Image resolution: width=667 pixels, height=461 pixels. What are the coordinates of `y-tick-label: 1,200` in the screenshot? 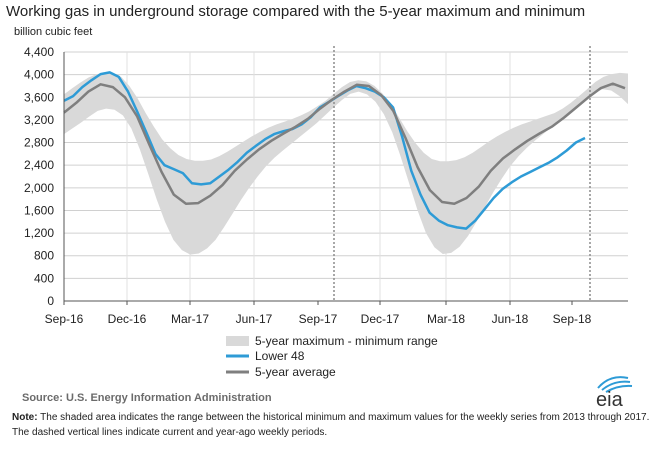 It's located at (39, 233).